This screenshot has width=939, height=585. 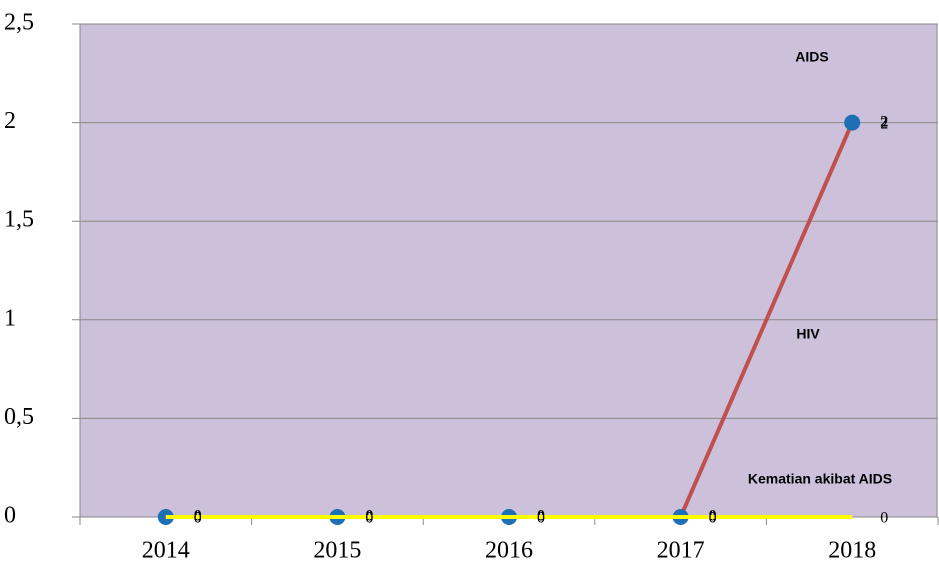 What do you see at coordinates (808, 334) in the screenshot?
I see `series-label: HIV` at bounding box center [808, 334].